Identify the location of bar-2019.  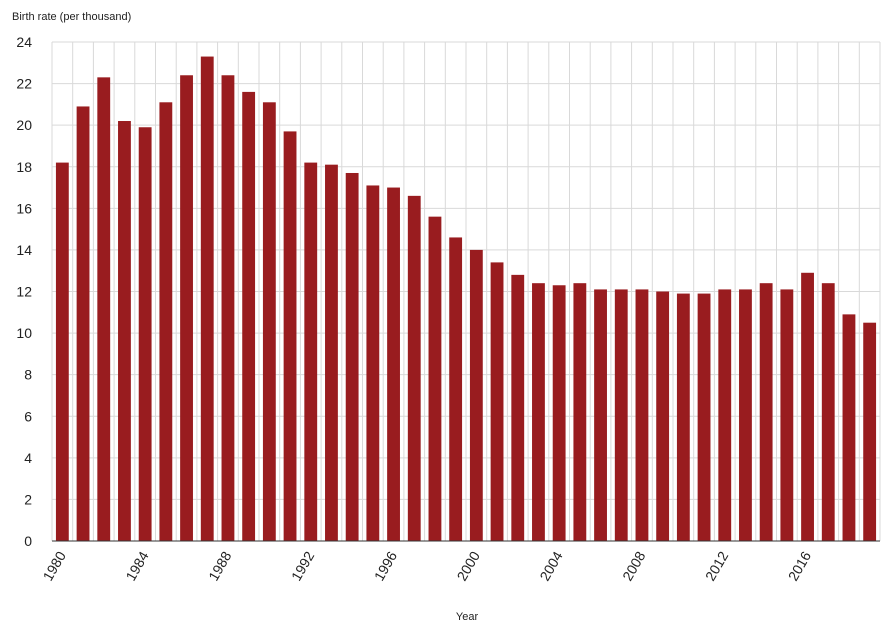
(870, 431).